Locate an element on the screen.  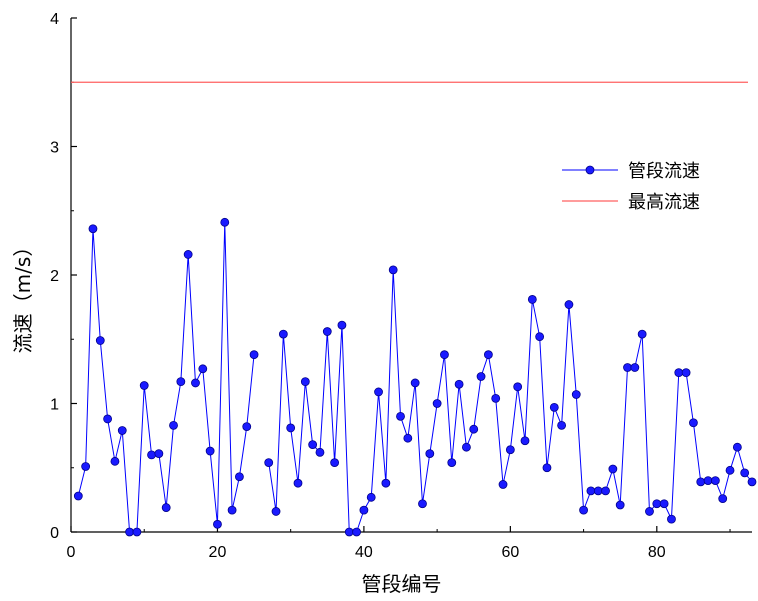
y-tick-label: 3 is located at coordinates (54, 148).